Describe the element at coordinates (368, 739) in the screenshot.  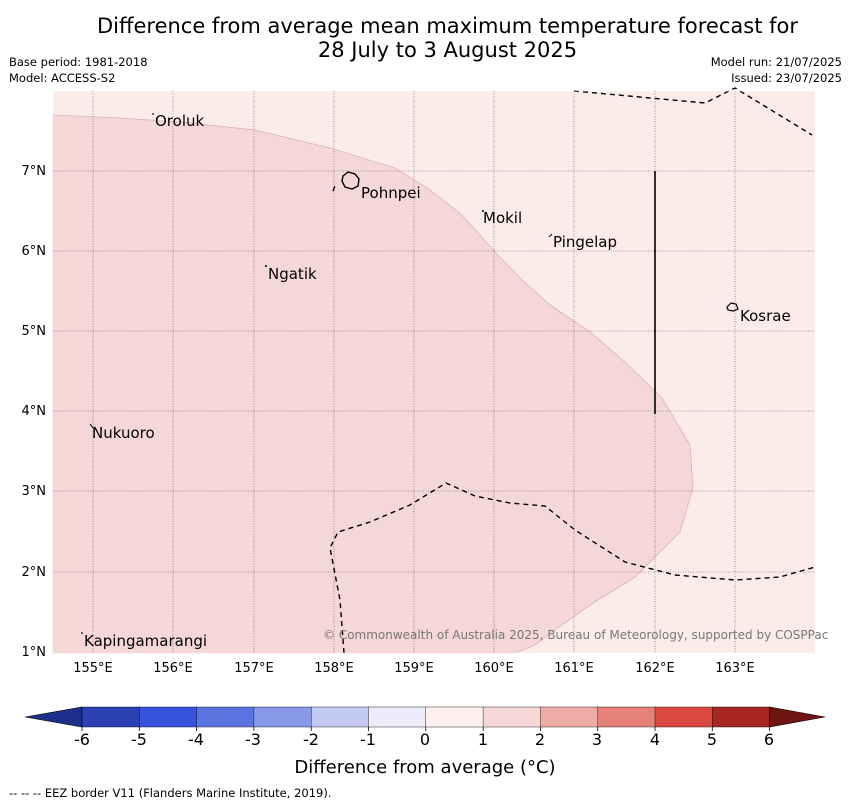
I see `colorbar-tick-label: -1` at that location.